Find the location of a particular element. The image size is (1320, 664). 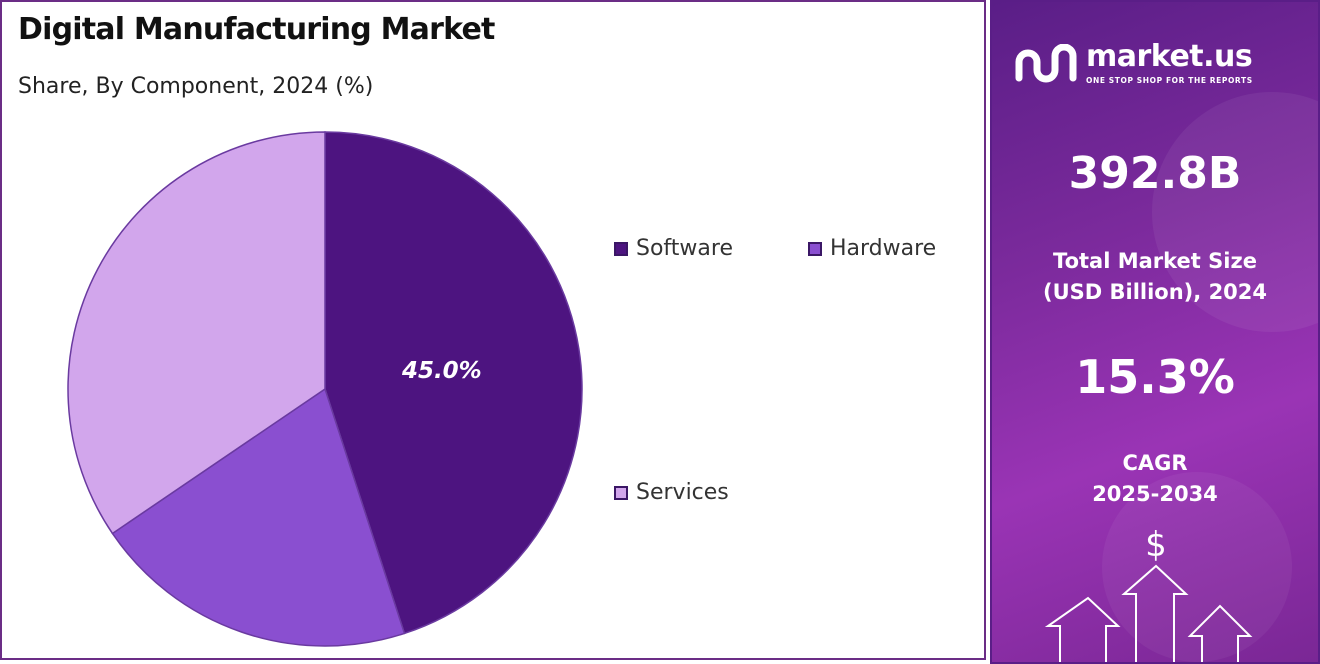

legend-swatch-software is located at coordinates (621, 248).